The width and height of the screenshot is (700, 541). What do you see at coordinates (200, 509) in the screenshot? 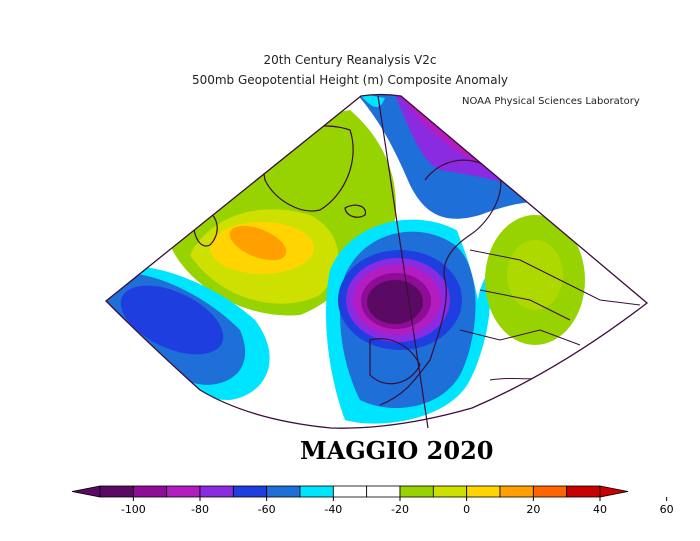
I see `colorbar-tick-label: -80` at bounding box center [200, 509].